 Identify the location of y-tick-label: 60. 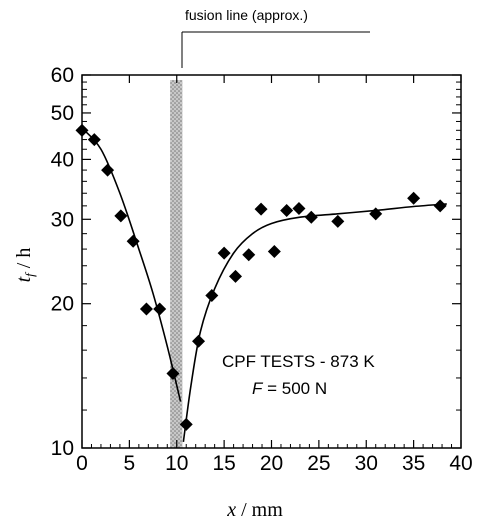
(62, 75).